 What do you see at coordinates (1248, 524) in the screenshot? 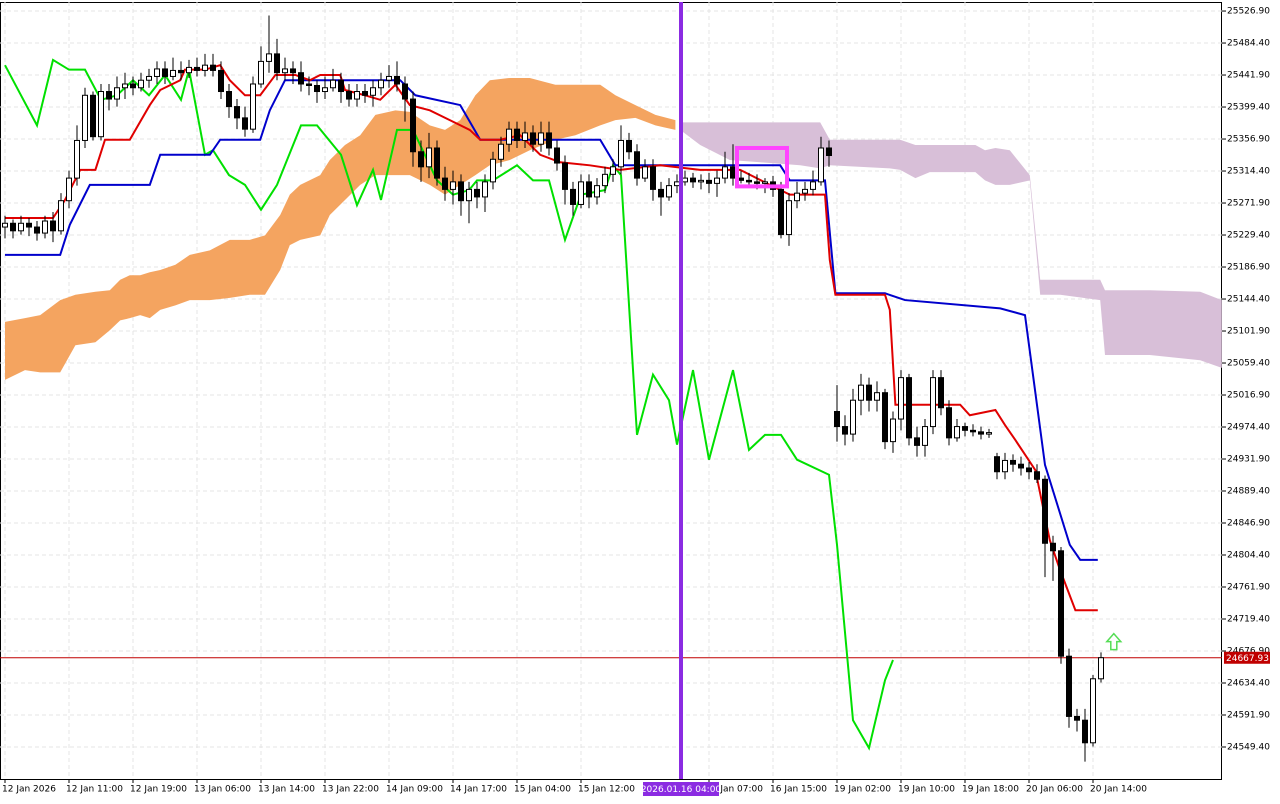
I see `y-tick-label: 24846.90` at bounding box center [1248, 524].